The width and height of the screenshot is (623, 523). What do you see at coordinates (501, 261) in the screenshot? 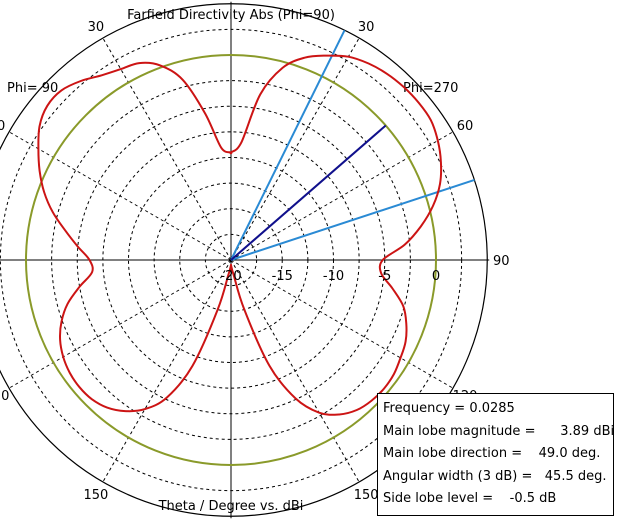
I see `angle-tick-label: 90` at bounding box center [501, 261].